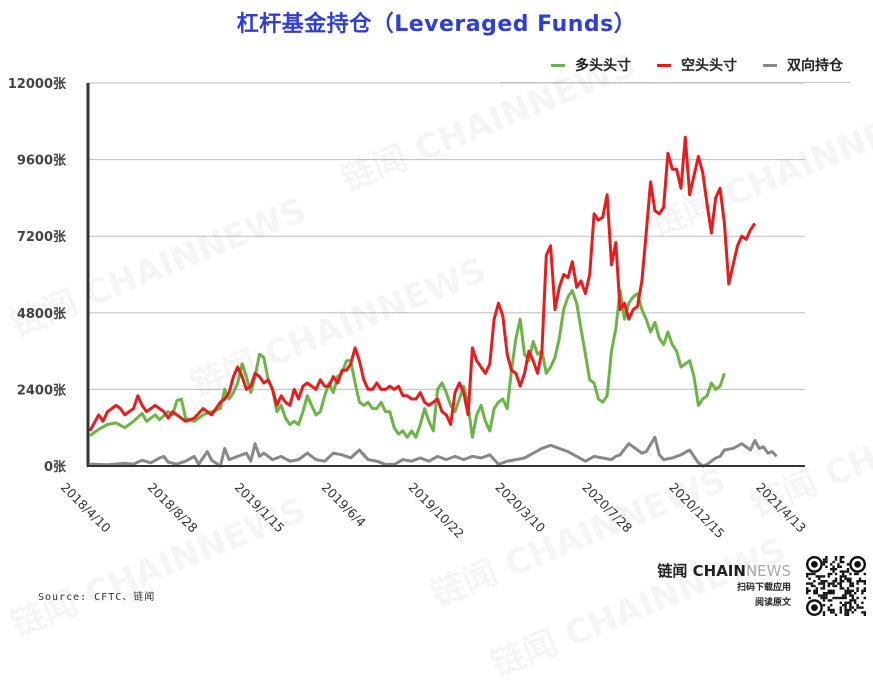  What do you see at coordinates (701, 571) in the screenshot?
I see `brand-name-main: 链闻 CHAIN` at bounding box center [701, 571].